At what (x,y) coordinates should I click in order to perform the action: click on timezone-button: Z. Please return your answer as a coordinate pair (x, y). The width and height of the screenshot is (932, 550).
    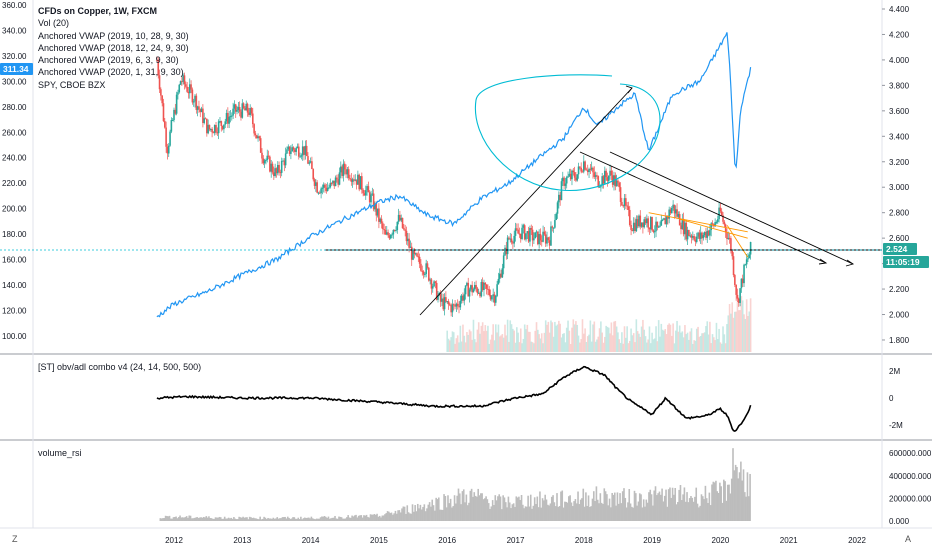
    Looking at the image, I should click on (15, 539).